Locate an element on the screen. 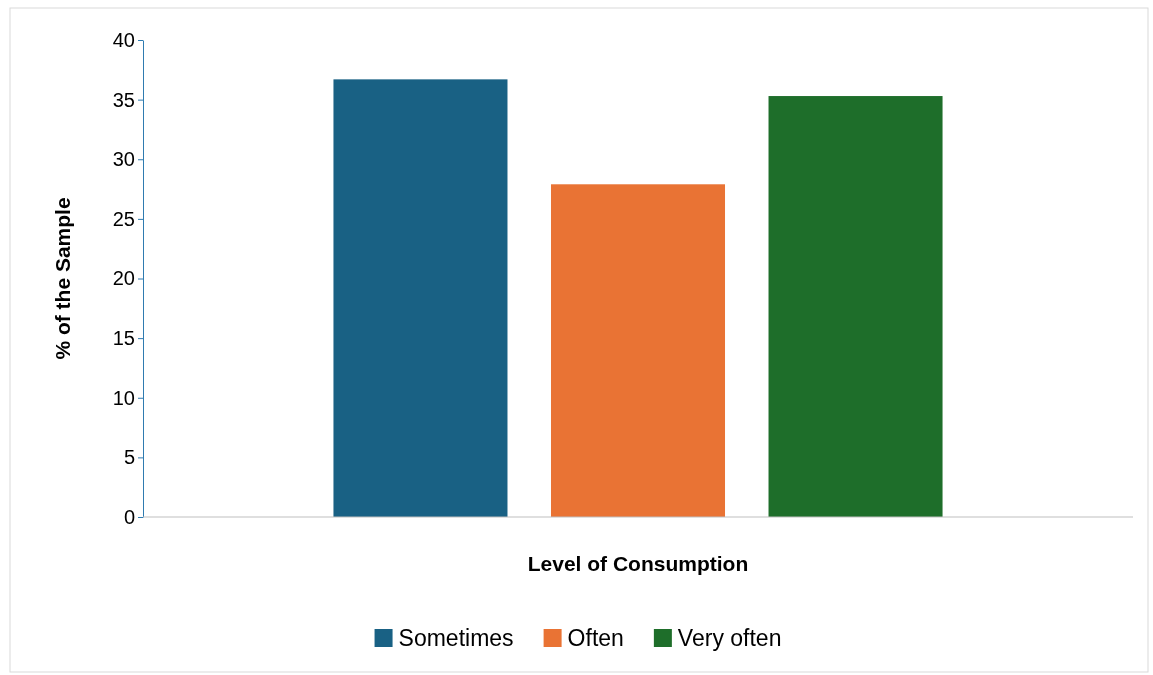 The width and height of the screenshot is (1153, 675). y-tick-label: 25 is located at coordinates (123, 218).